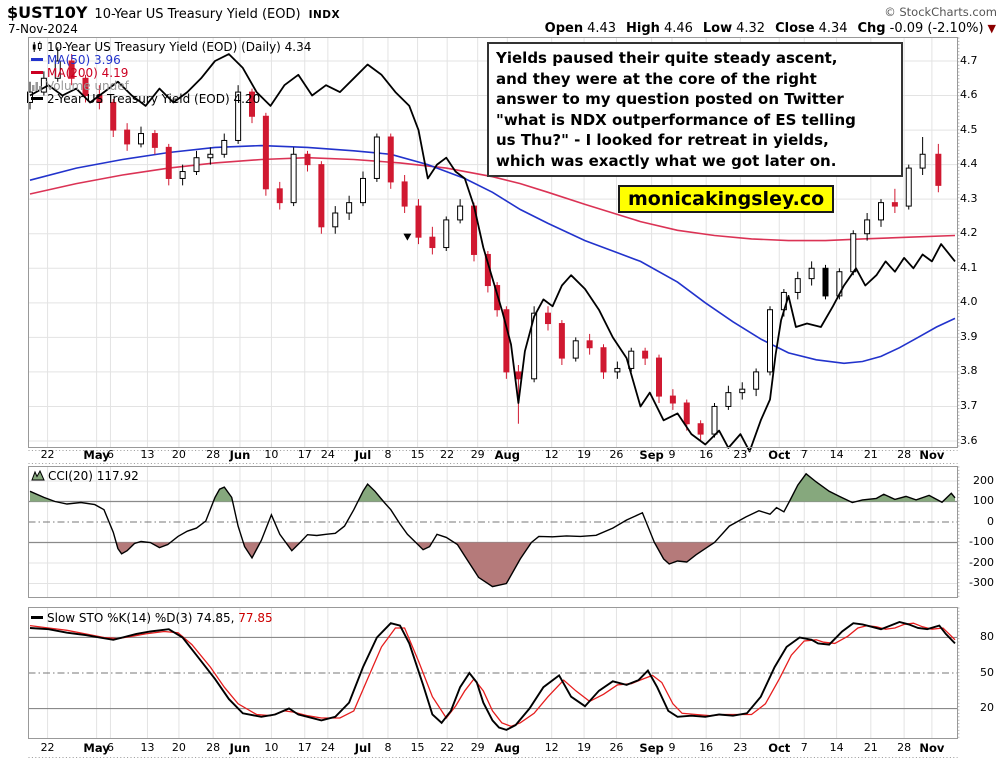  What do you see at coordinates (726, 199) in the screenshot?
I see `watermark-link: monicakingsley.co` at bounding box center [726, 199].